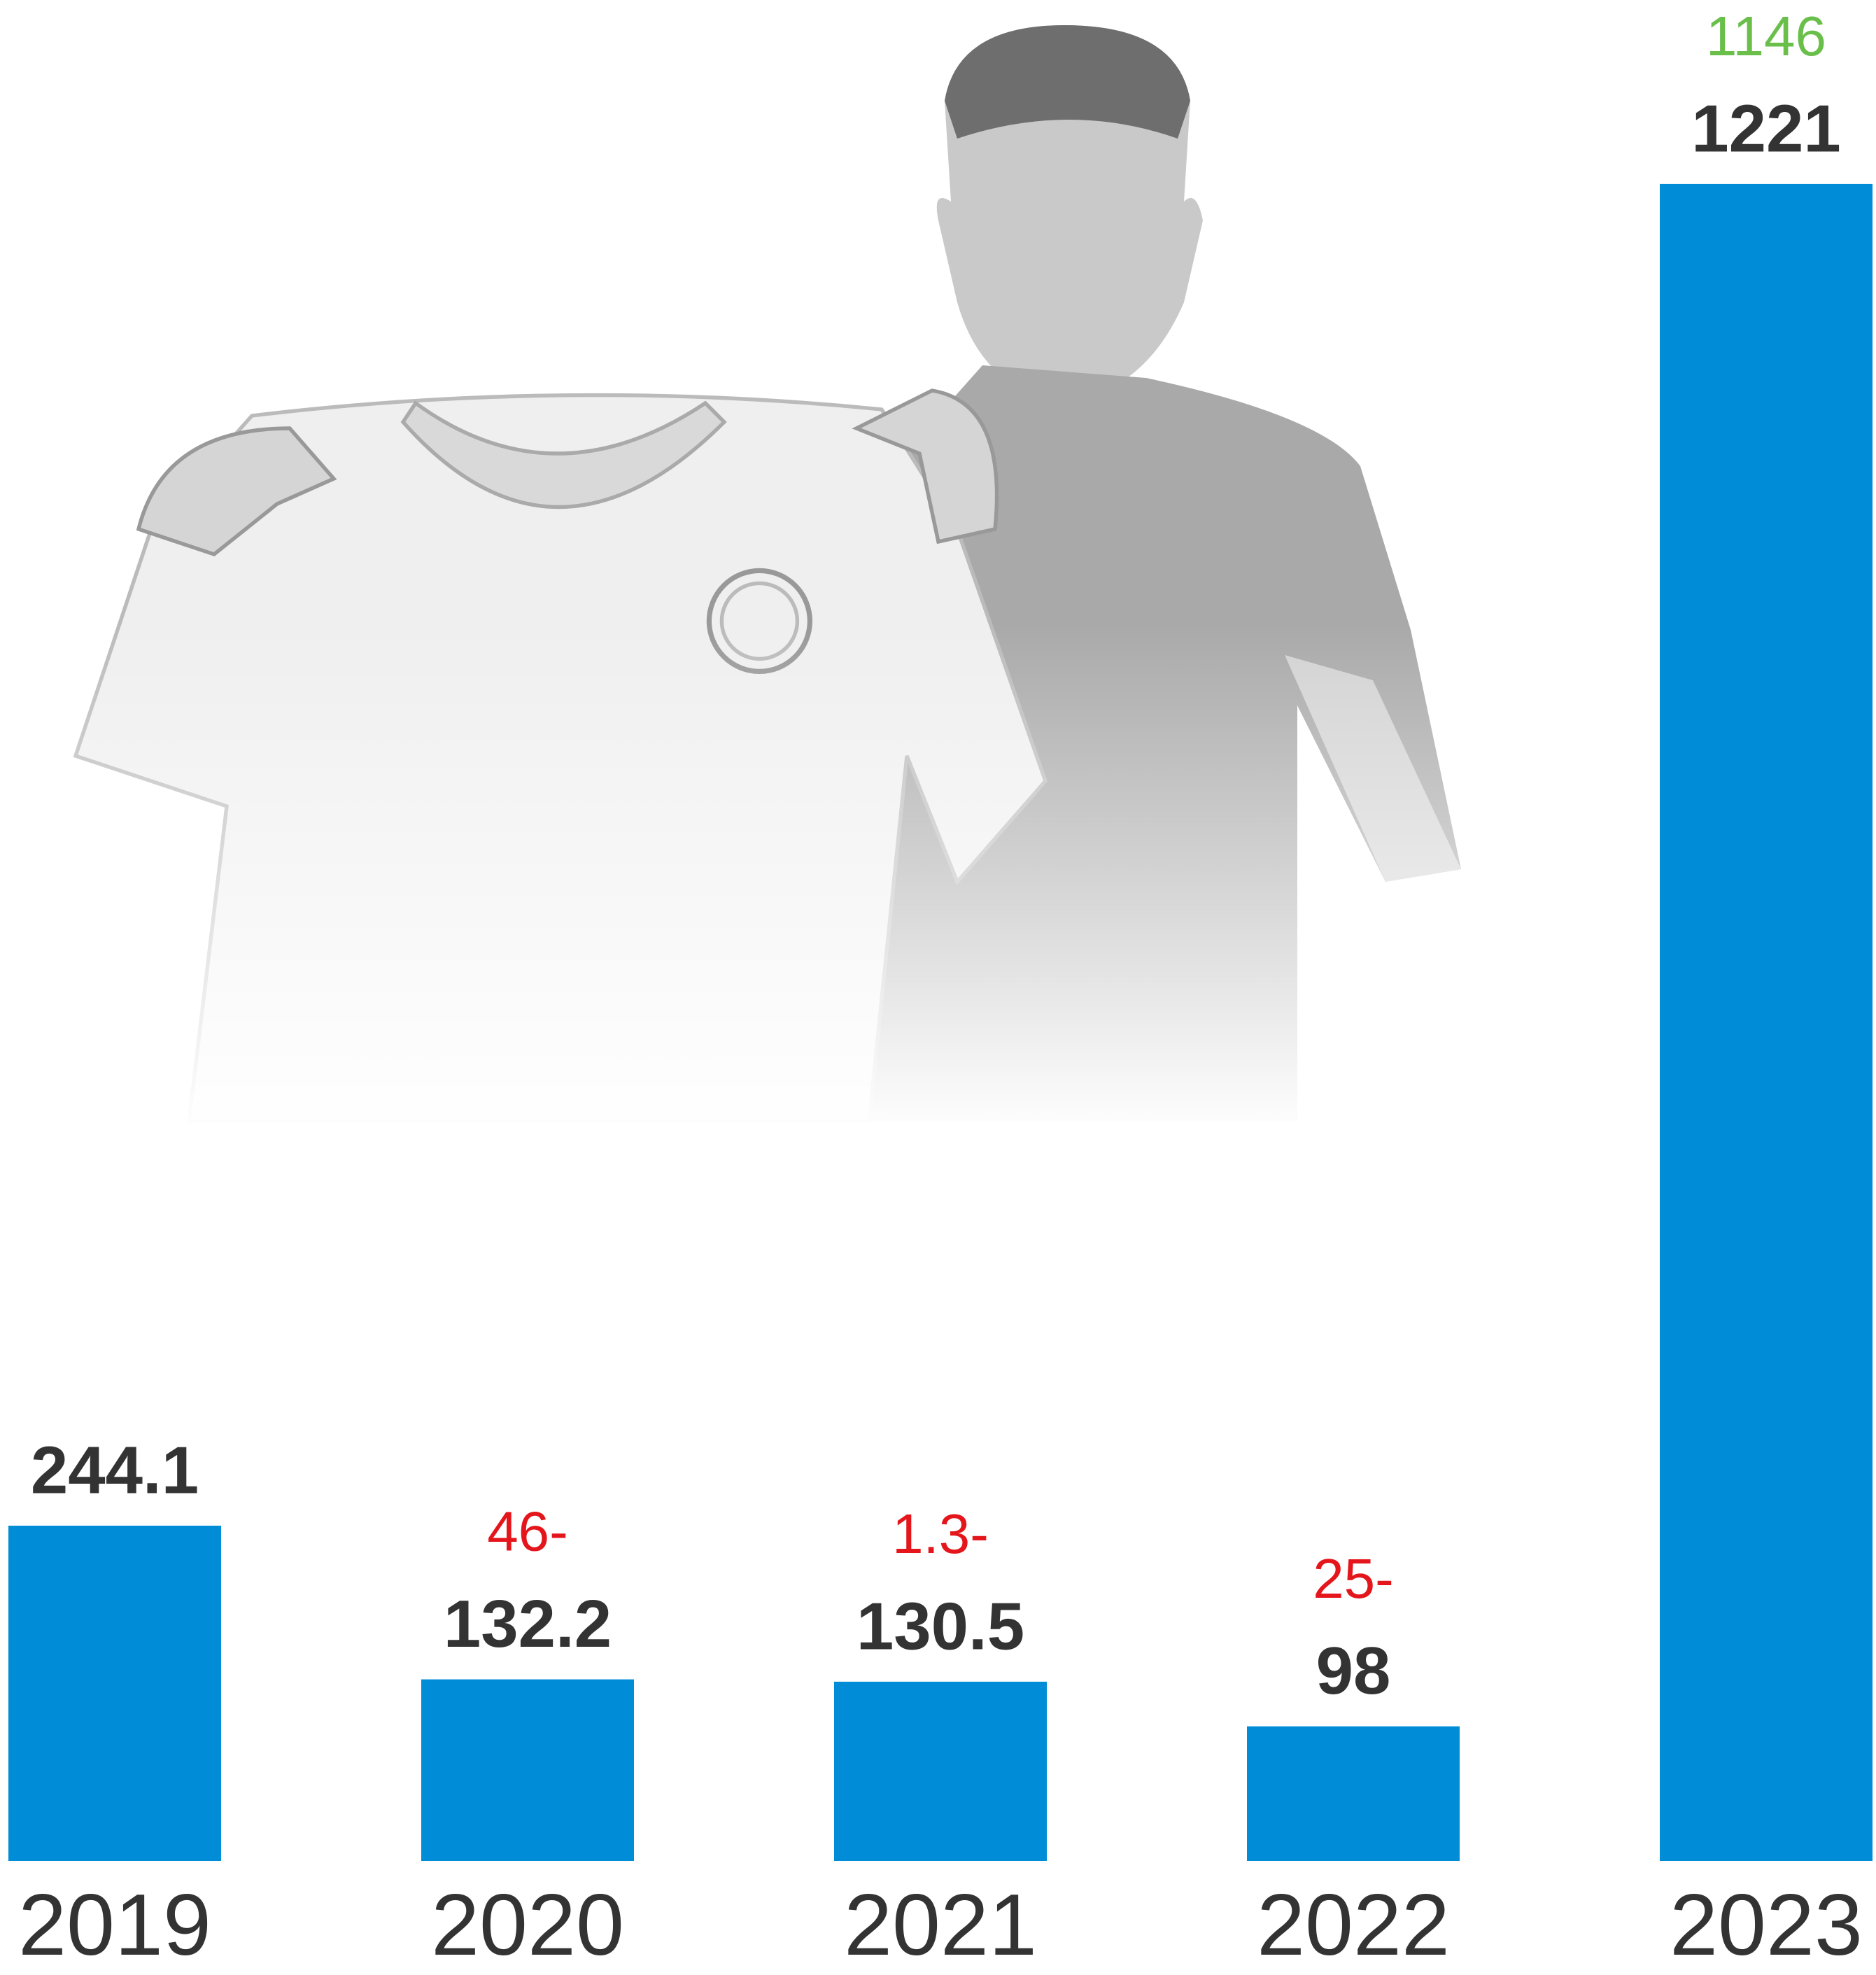  I want to click on value-label: 132.2, so click(528, 1624).